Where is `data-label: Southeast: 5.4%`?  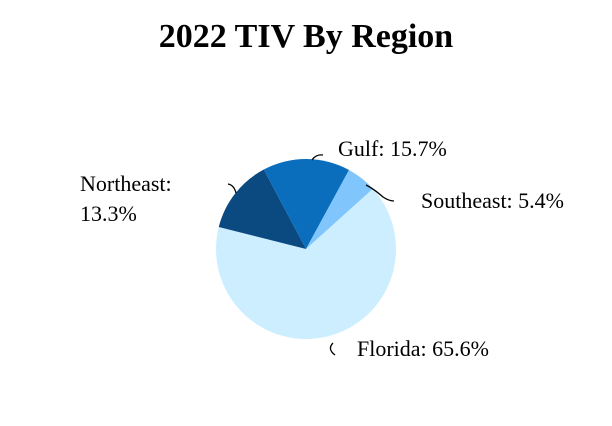 data-label: Southeast: 5.4% is located at coordinates (492, 200).